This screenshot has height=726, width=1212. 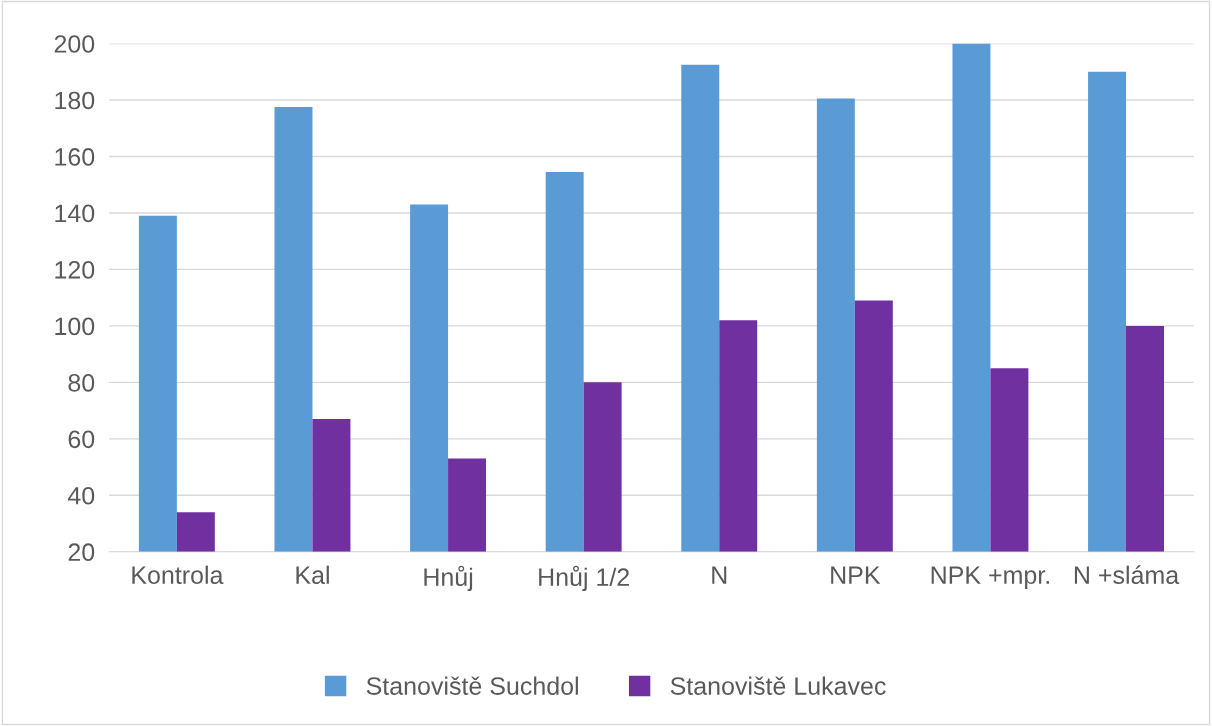 I want to click on y-tick-label: 40, so click(x=81, y=495).